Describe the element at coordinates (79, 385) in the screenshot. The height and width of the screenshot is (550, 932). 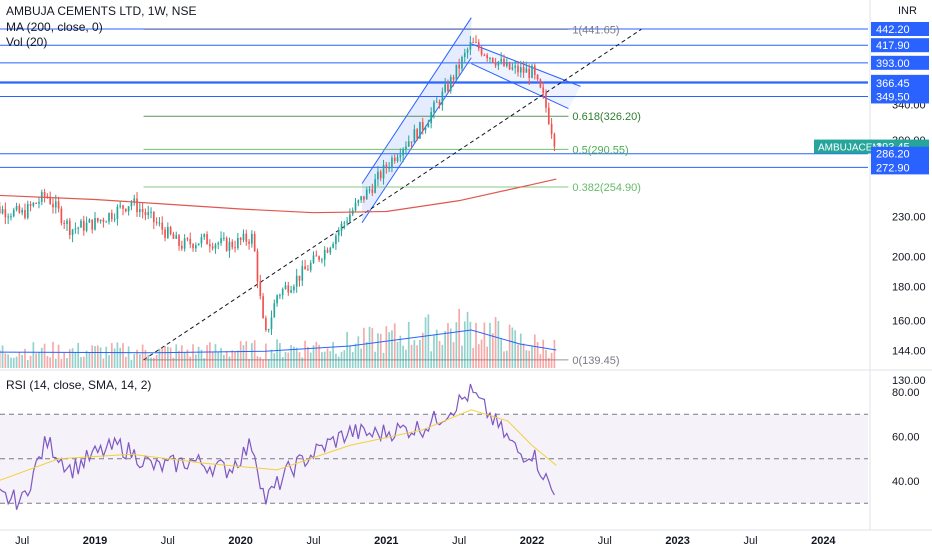
I see `rsi-indicator-label: RSI (14, close, SMA, 14, 2)` at that location.